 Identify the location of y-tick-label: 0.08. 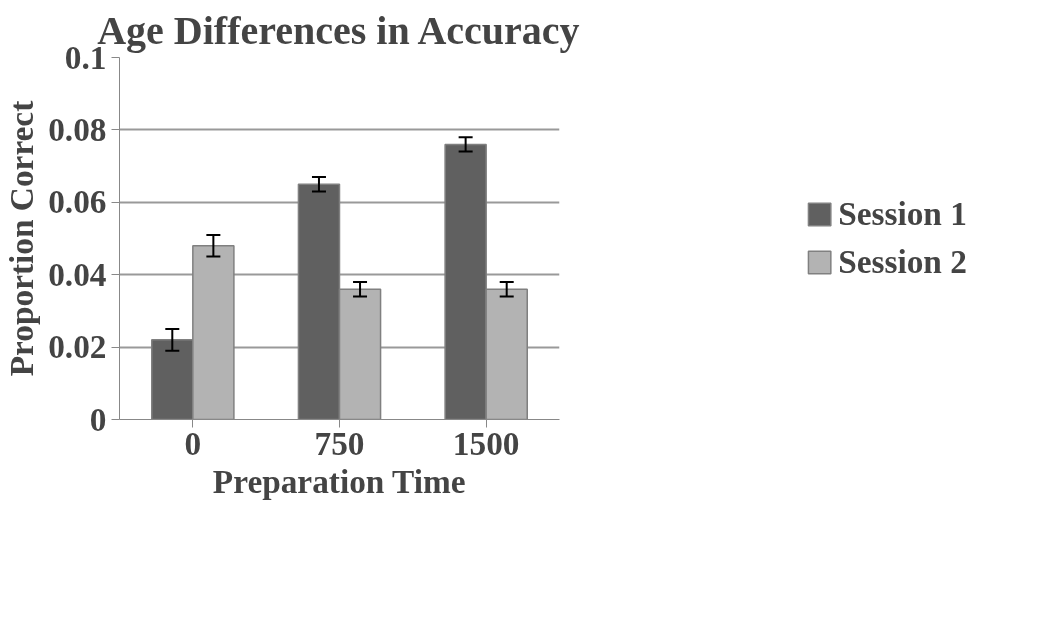
(77, 129).